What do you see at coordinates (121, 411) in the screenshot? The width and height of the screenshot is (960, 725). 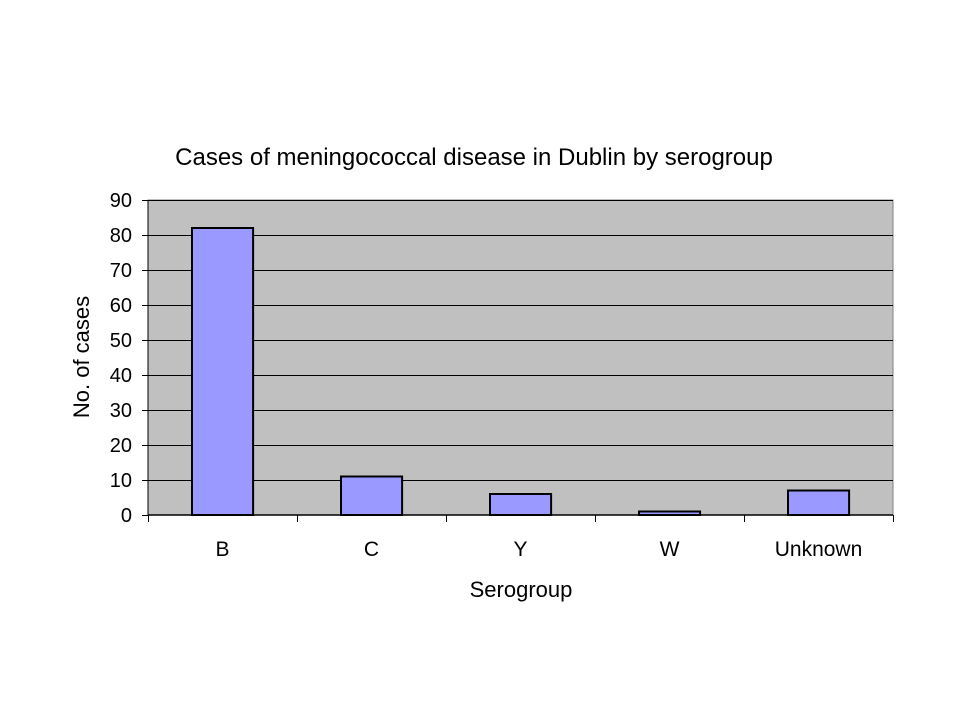 I see `y-tick-label: 30` at bounding box center [121, 411].